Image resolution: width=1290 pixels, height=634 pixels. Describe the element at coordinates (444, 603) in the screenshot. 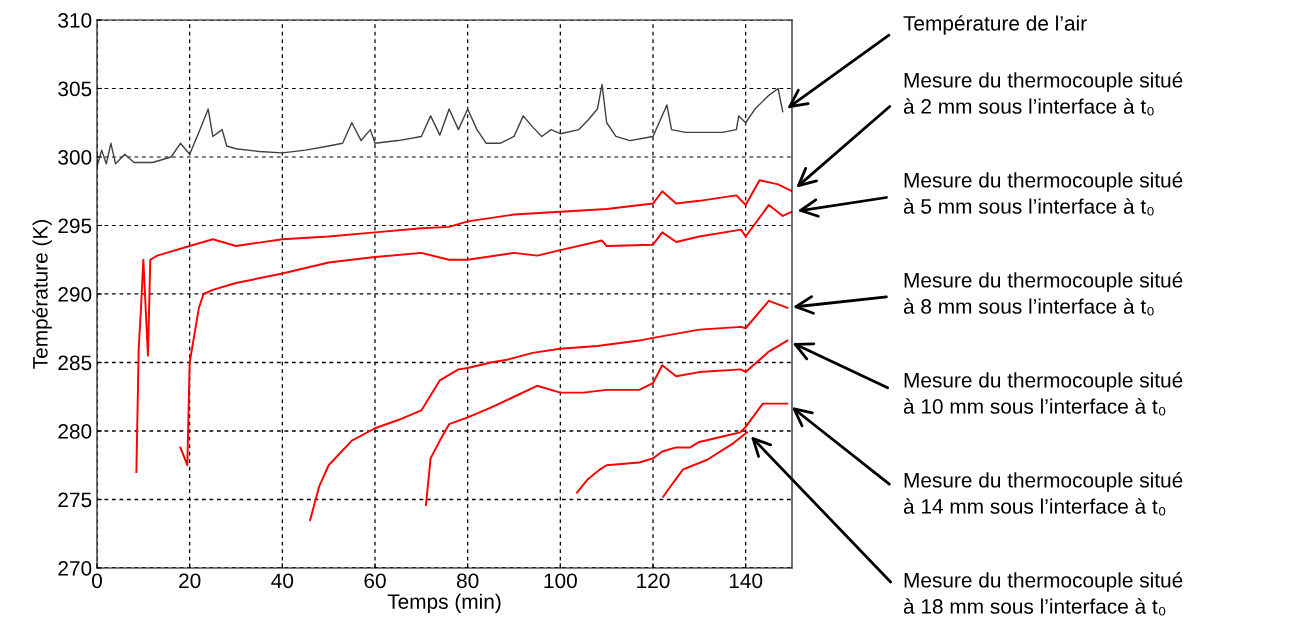

I see `x-axis-title: Temps (min)` at that location.